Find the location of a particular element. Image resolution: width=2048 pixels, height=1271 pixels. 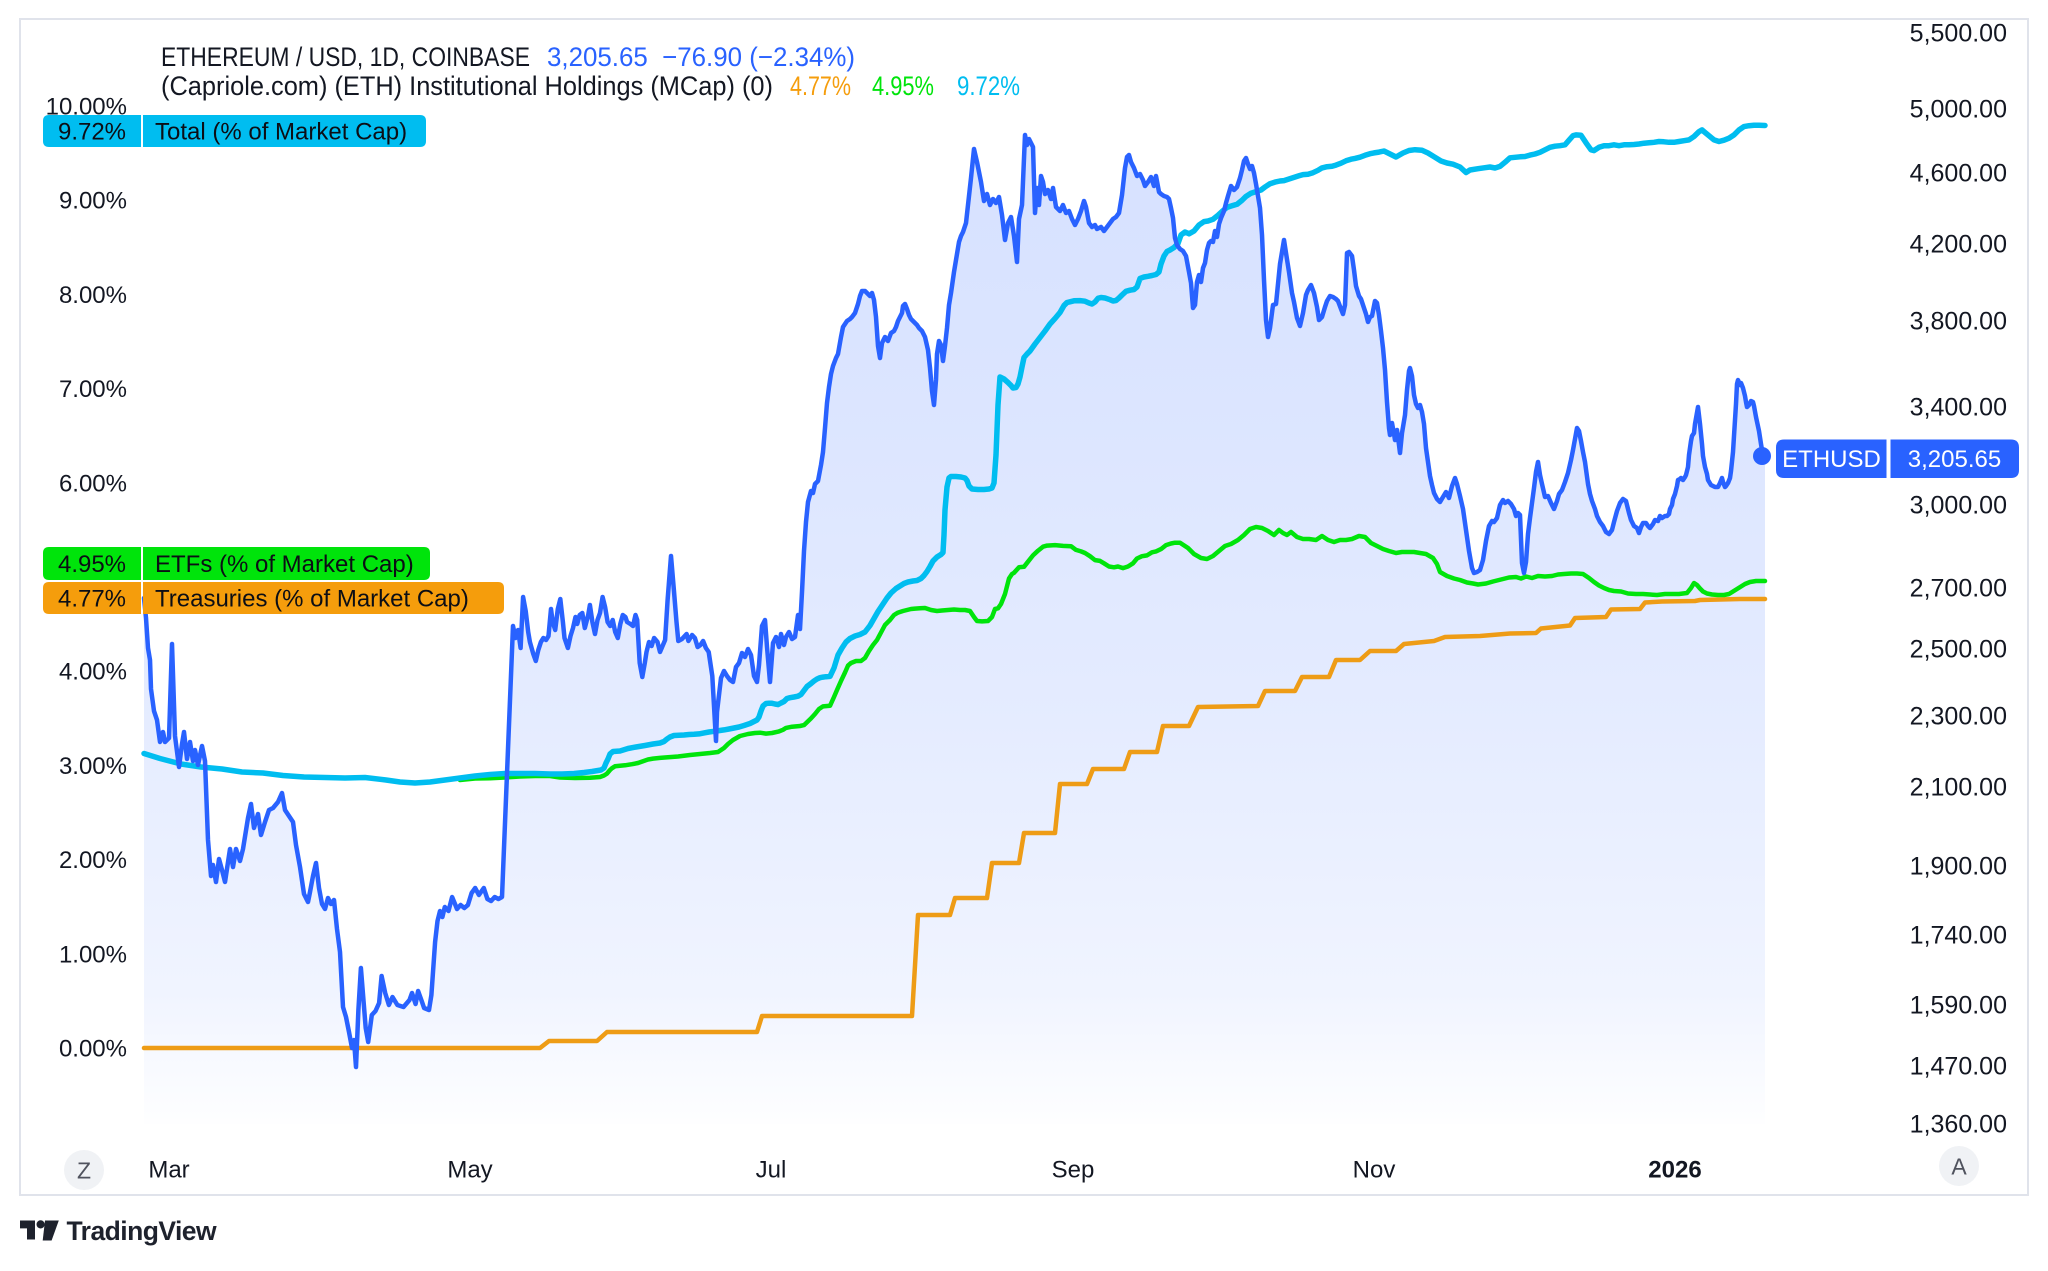

svg-text: 7.00% is located at coordinates (93, 389).